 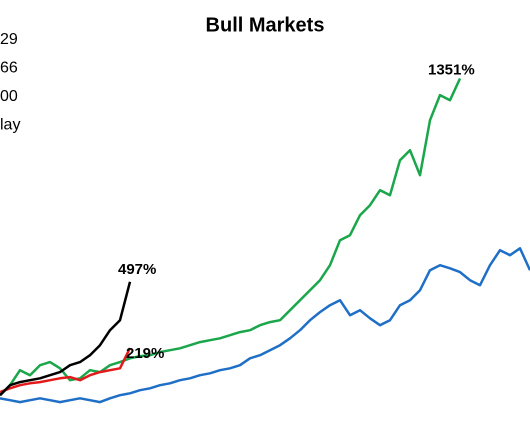 What do you see at coordinates (10, 125) in the screenshot?
I see `legend-label: lay` at bounding box center [10, 125].